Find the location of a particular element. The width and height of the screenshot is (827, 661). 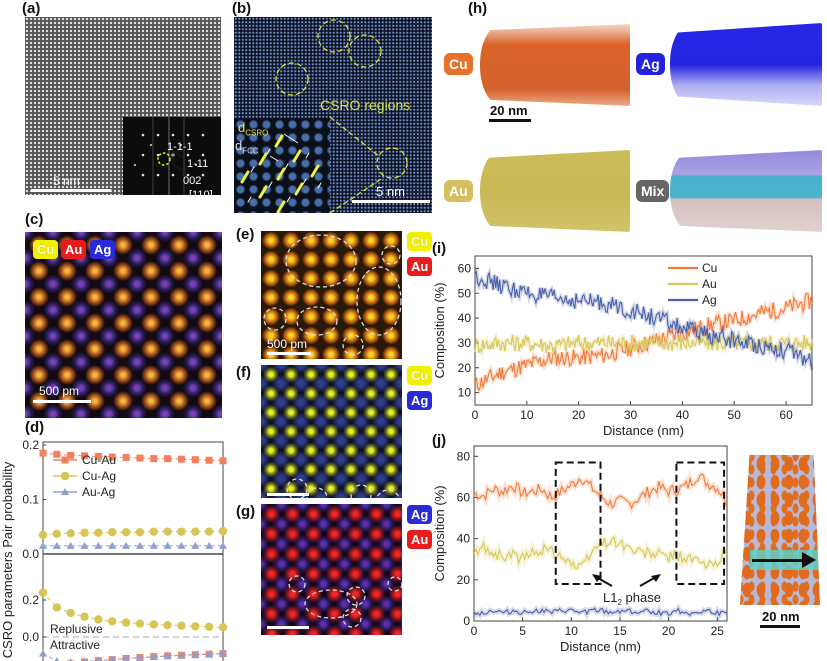

fft-inset: 1-1-1 1-11 002 [110] is located at coordinates (172, 156).